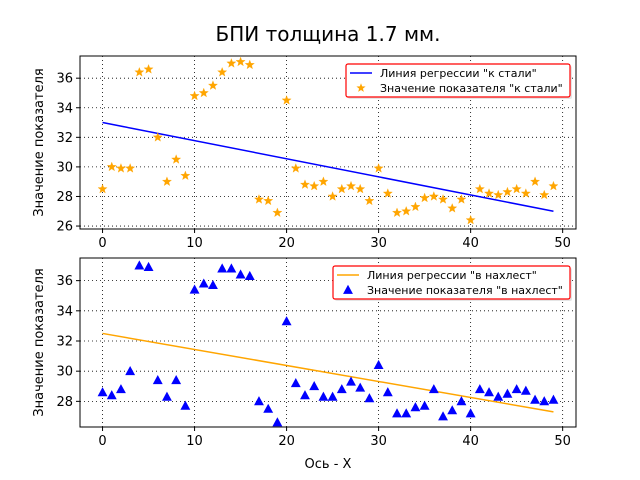  What do you see at coordinates (64, 281) in the screenshot?
I see `y-tick-label: 36` at bounding box center [64, 281].